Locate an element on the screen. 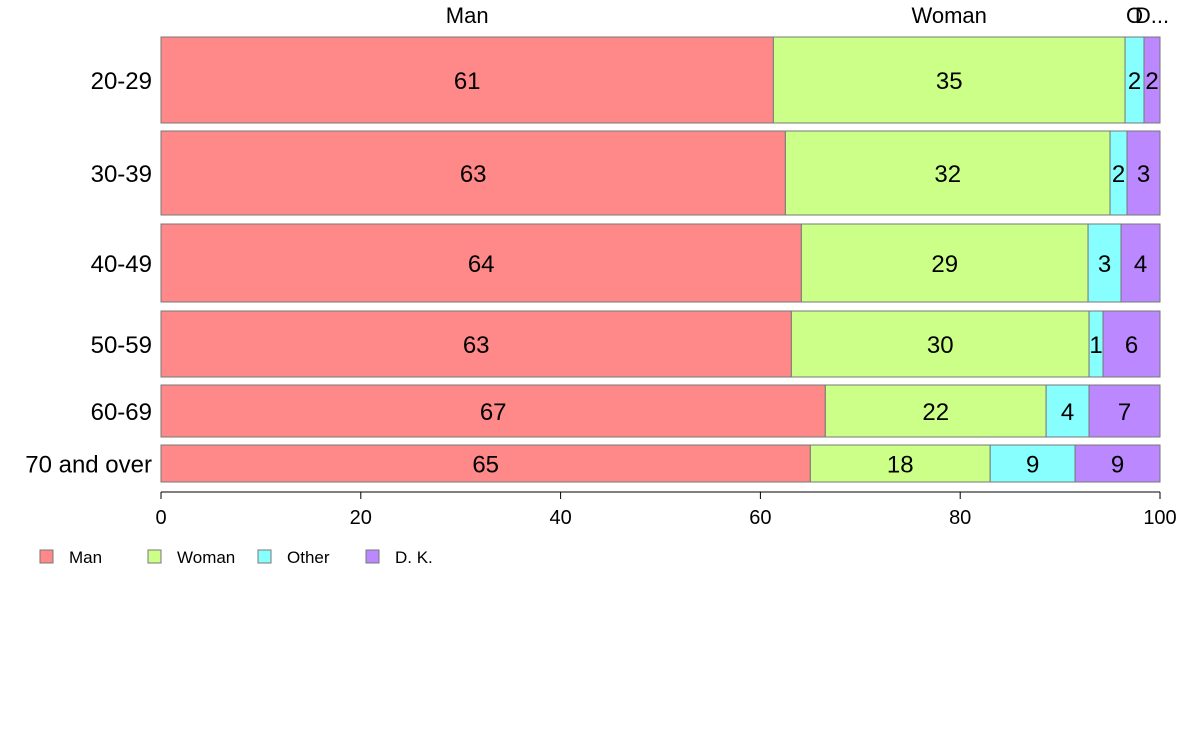  value-label-d-k-30-39: 3 is located at coordinates (1143, 174).